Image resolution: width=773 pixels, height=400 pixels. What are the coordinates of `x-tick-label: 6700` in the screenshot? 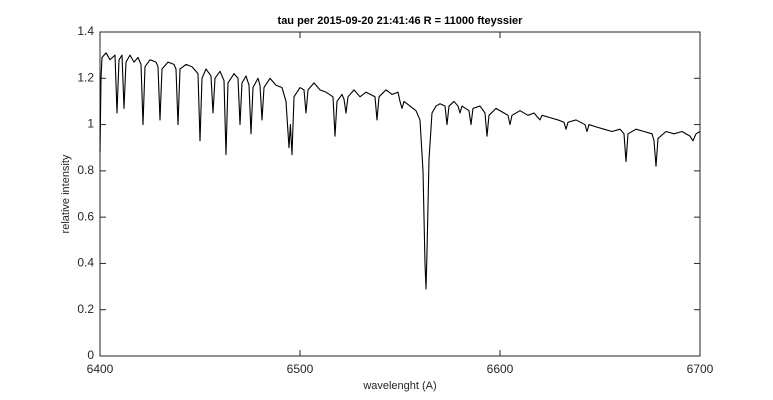 It's located at (700, 369).